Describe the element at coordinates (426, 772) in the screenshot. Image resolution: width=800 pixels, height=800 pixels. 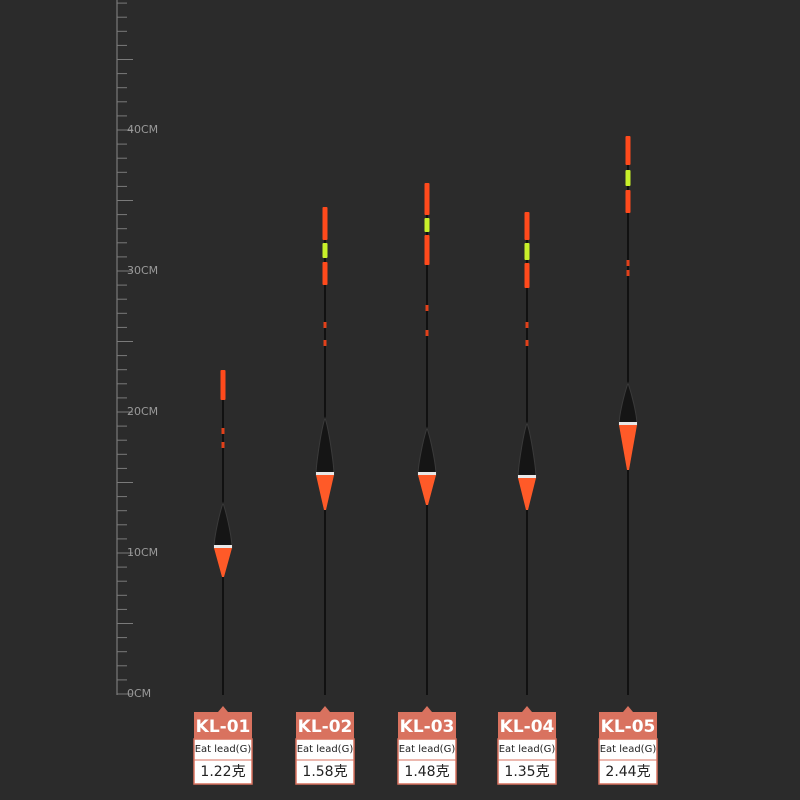
I see `weight: 1.48克` at that location.